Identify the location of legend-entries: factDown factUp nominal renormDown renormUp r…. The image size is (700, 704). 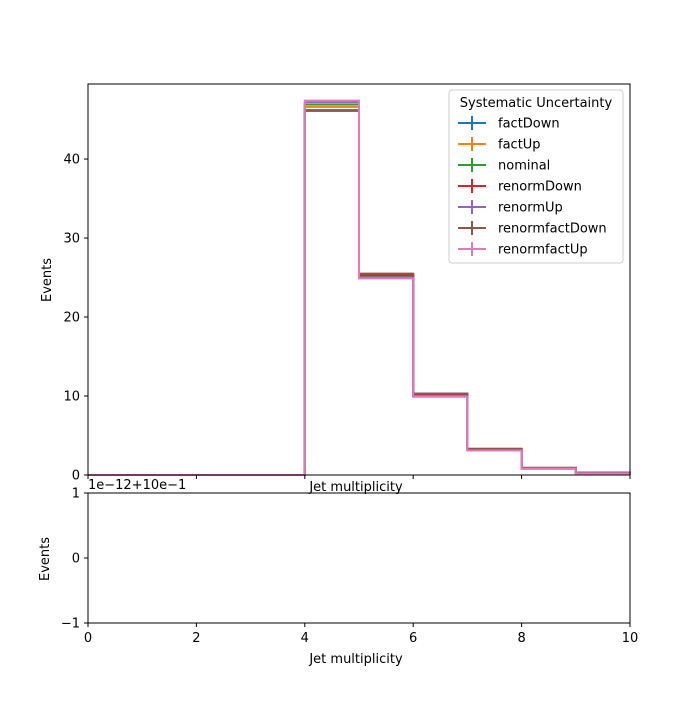
(532, 187).